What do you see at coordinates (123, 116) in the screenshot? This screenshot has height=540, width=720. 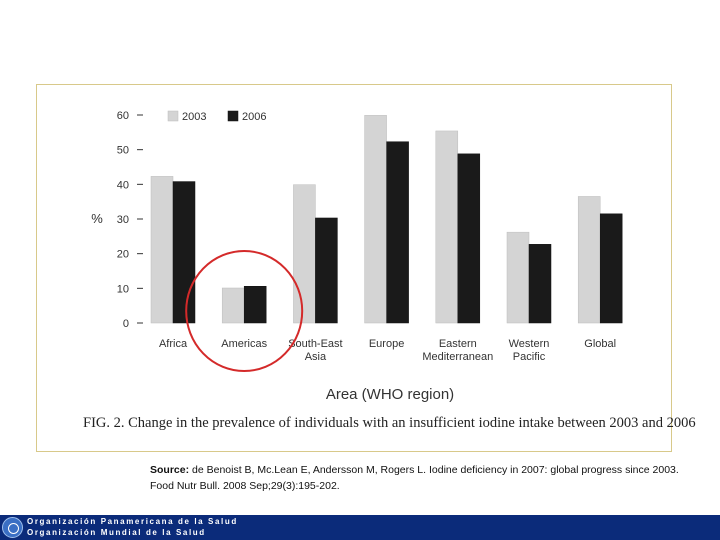 I see `y-tick-label: 60` at bounding box center [123, 116].